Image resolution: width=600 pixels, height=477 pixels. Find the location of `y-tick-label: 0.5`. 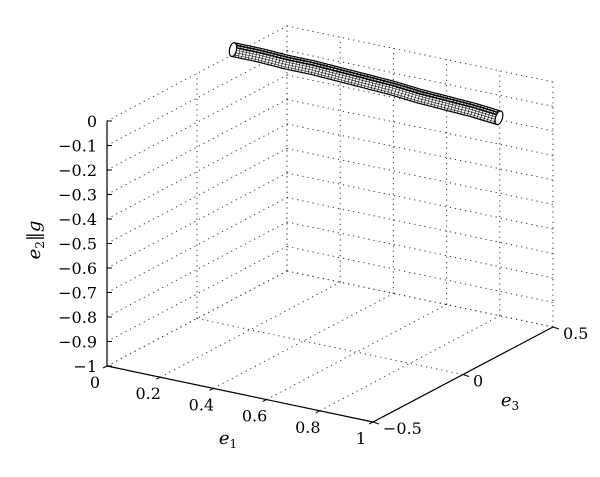

y-tick-label: 0.5 is located at coordinates (575, 333).